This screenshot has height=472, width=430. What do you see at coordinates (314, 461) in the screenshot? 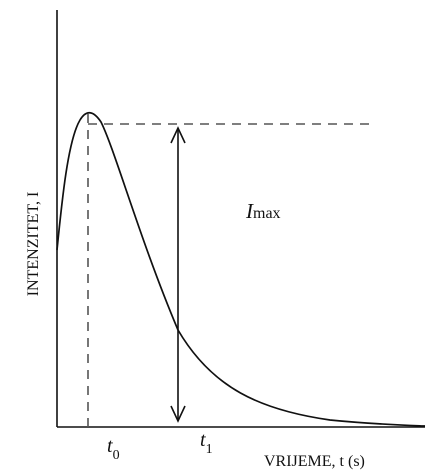
I see `x-axis-label: VRIJEME, t (s)` at bounding box center [314, 461].